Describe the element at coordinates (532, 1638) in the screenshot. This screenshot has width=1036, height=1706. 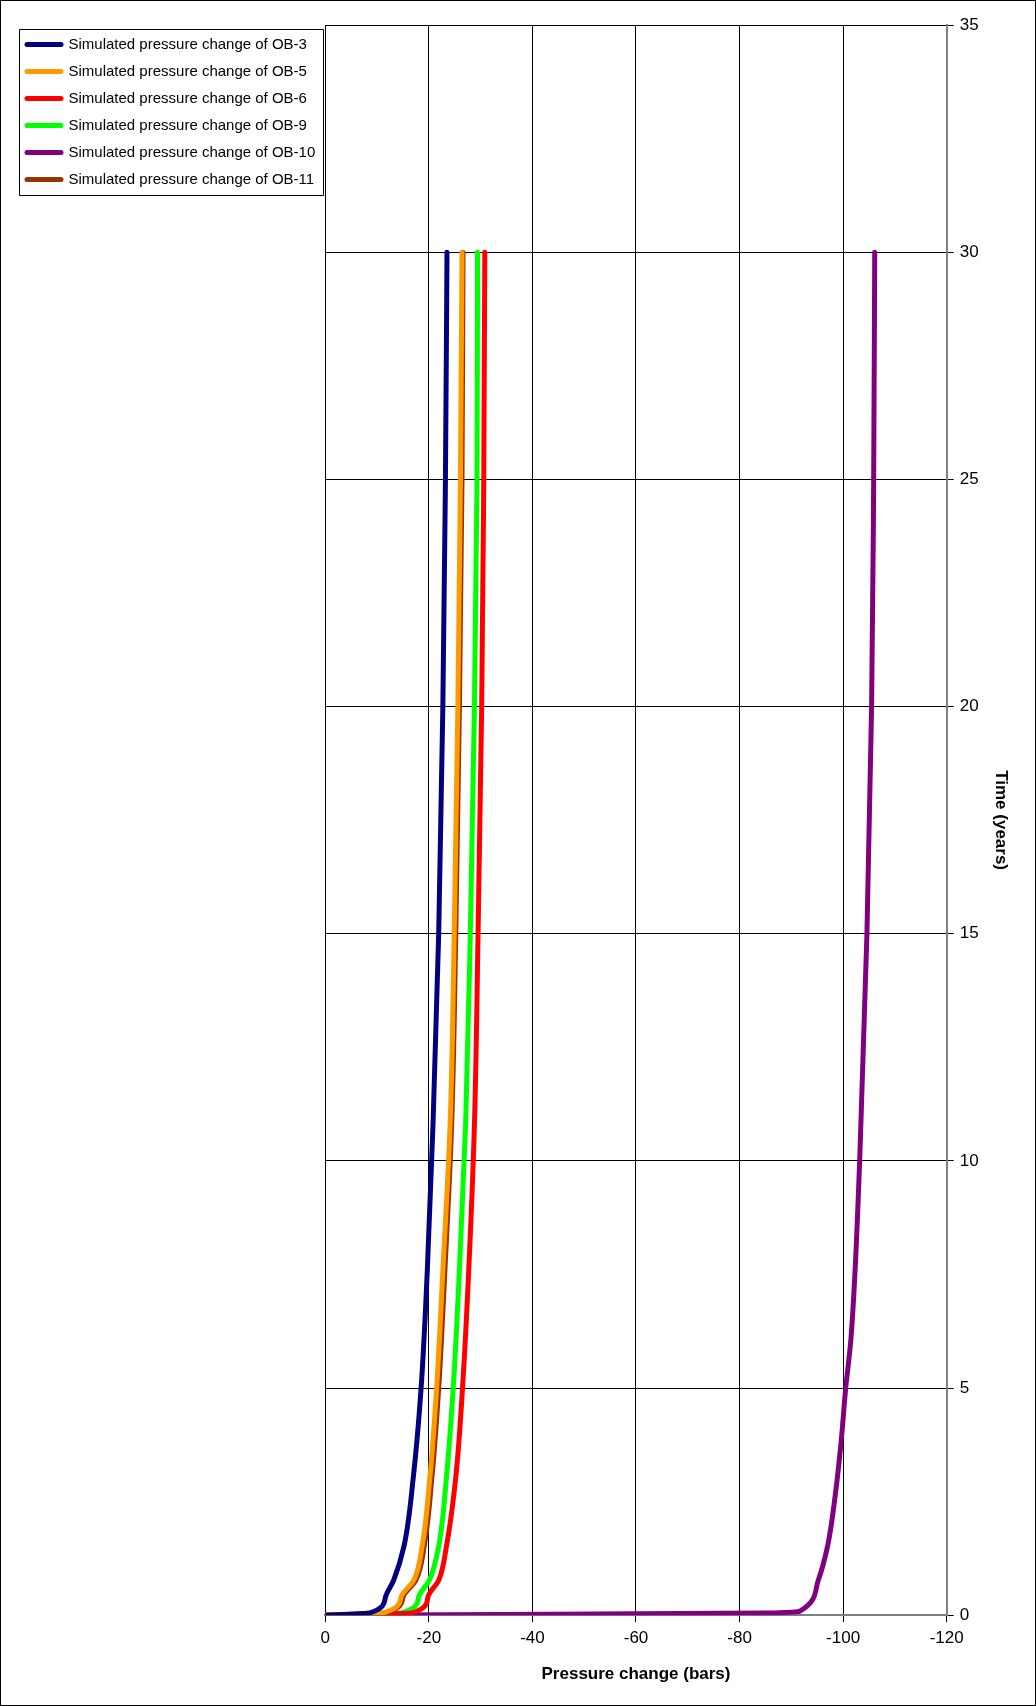
I see `x-tick-label: -40` at that location.